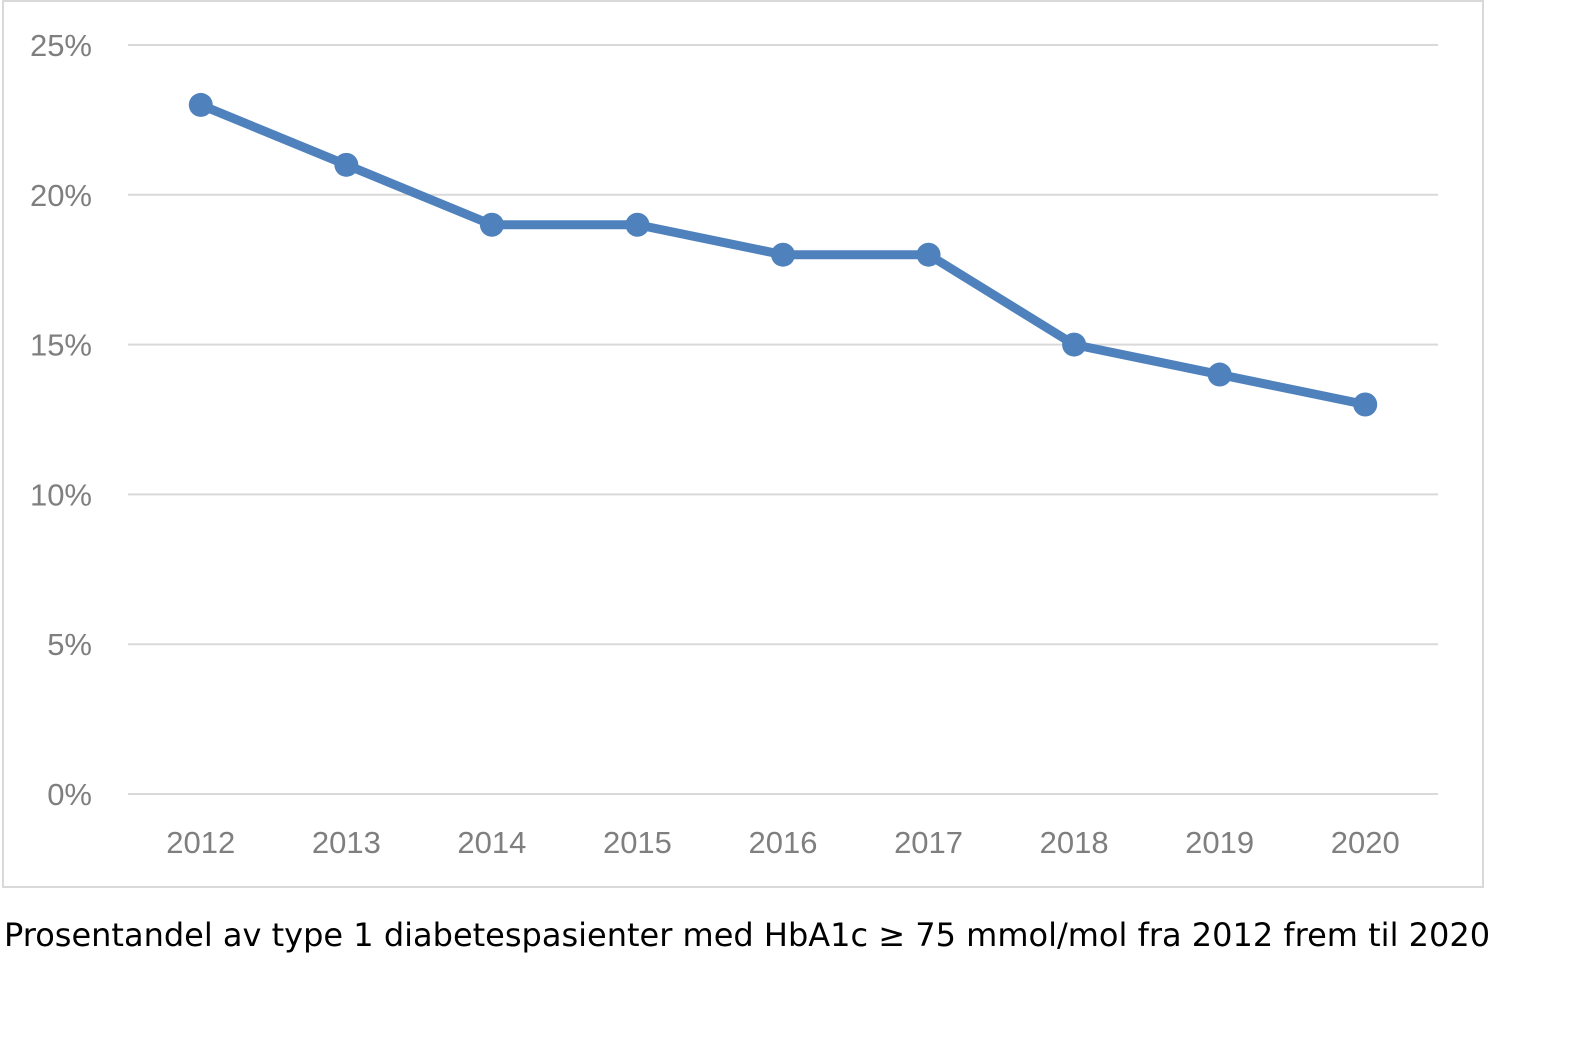  I want to click on x-tick-label: 2015, so click(637, 842).